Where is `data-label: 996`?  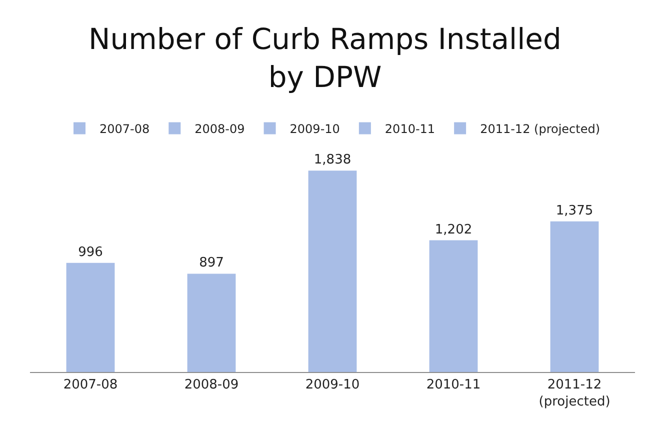 data-label: 996 is located at coordinates (90, 252).